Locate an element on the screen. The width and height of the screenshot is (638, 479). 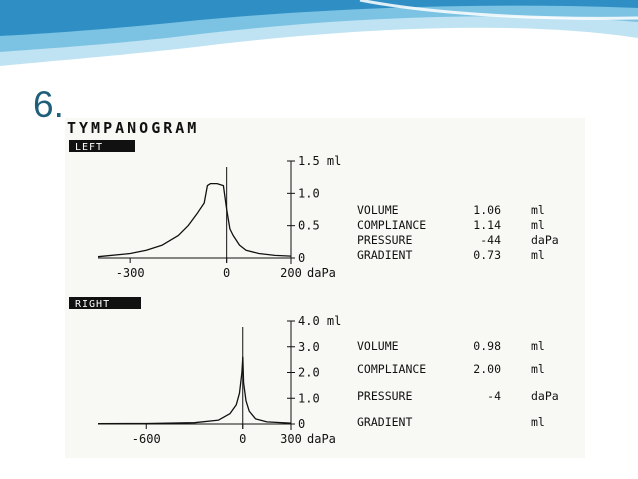
reading-value: -4 is located at coordinates (494, 396).